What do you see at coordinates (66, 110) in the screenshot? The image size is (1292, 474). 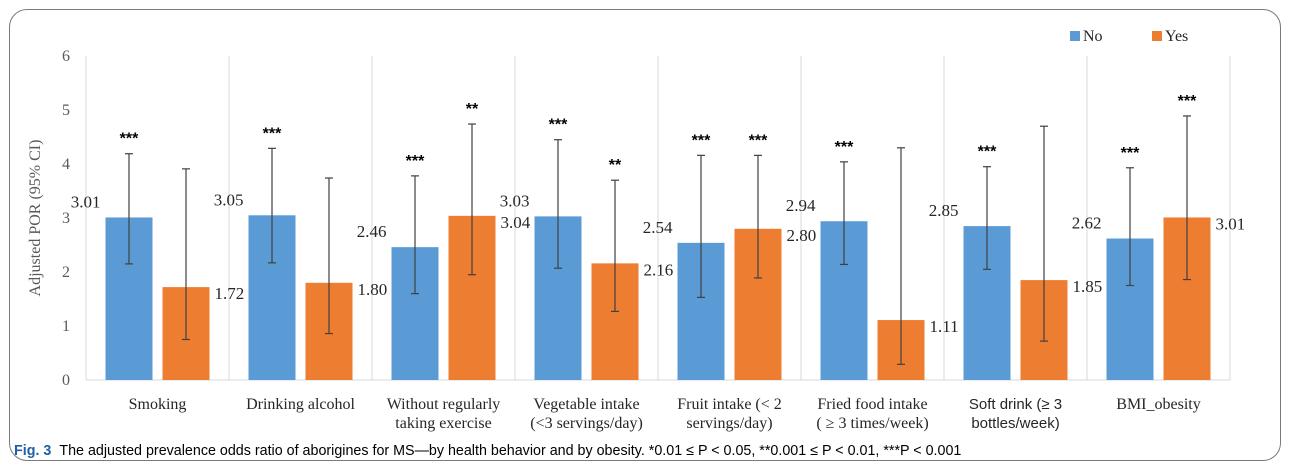 I see `y-tick-label: 5` at bounding box center [66, 110].